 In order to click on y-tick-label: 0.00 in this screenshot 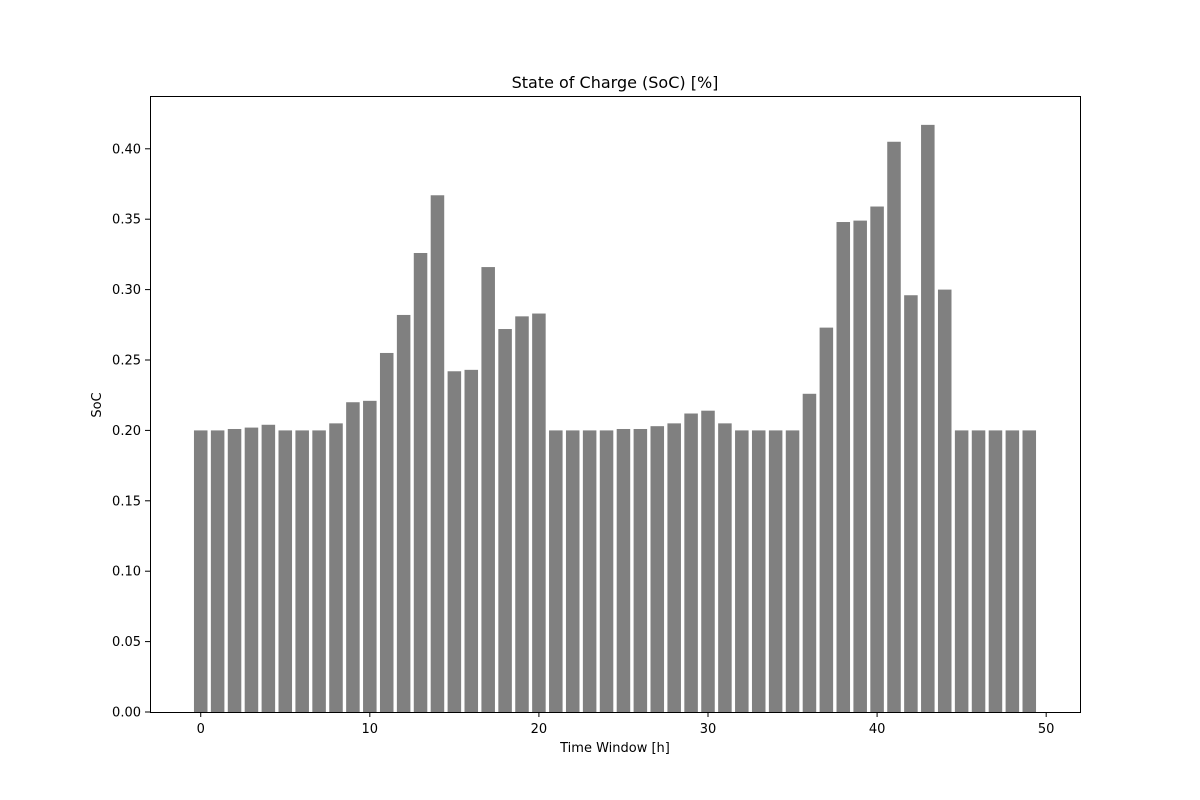, I will do `click(126, 713)`.